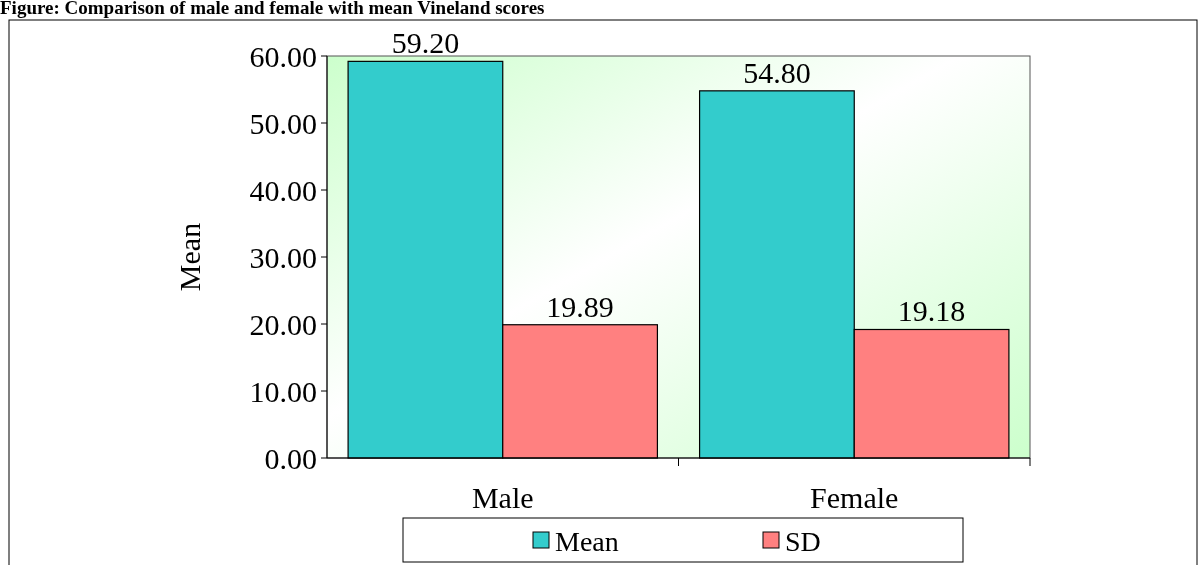  What do you see at coordinates (283, 123) in the screenshot?
I see `y-tick-label: 50.00` at bounding box center [283, 123].